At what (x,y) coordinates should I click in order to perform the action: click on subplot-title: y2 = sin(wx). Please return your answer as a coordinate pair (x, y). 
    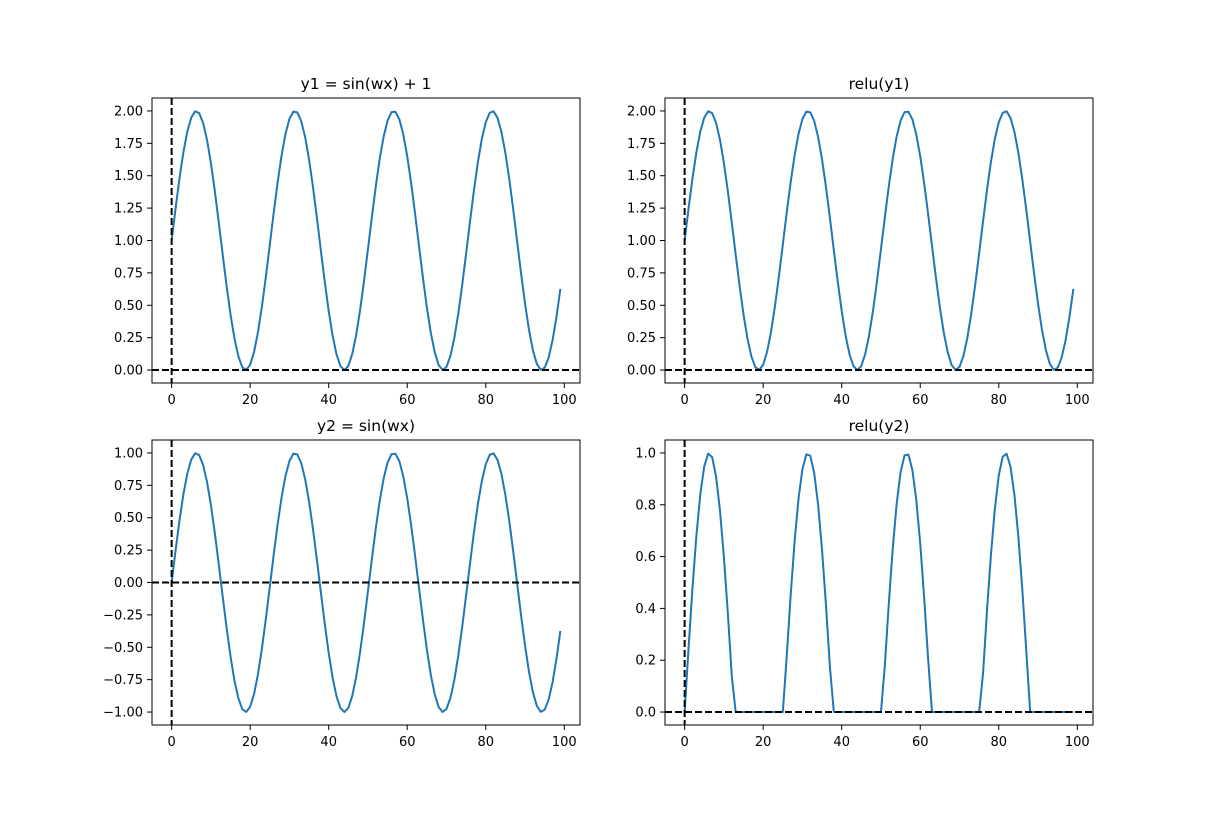
    Looking at the image, I should click on (366, 426).